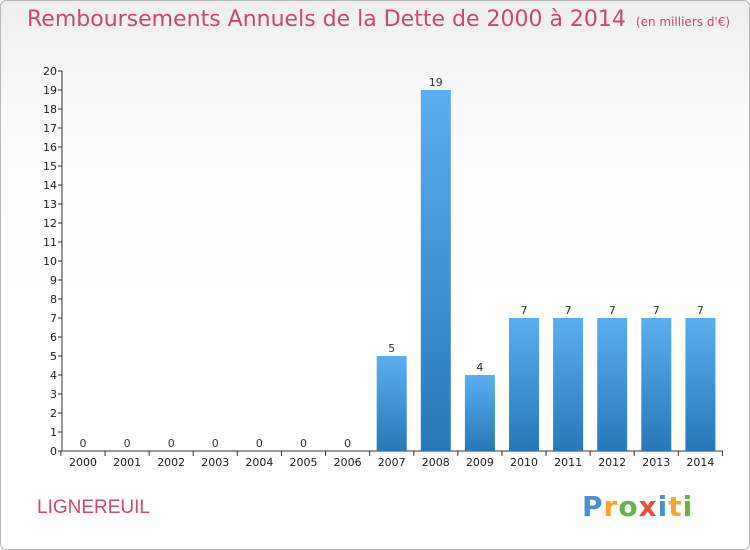  I want to click on y-tick-label: 1, so click(53, 432).